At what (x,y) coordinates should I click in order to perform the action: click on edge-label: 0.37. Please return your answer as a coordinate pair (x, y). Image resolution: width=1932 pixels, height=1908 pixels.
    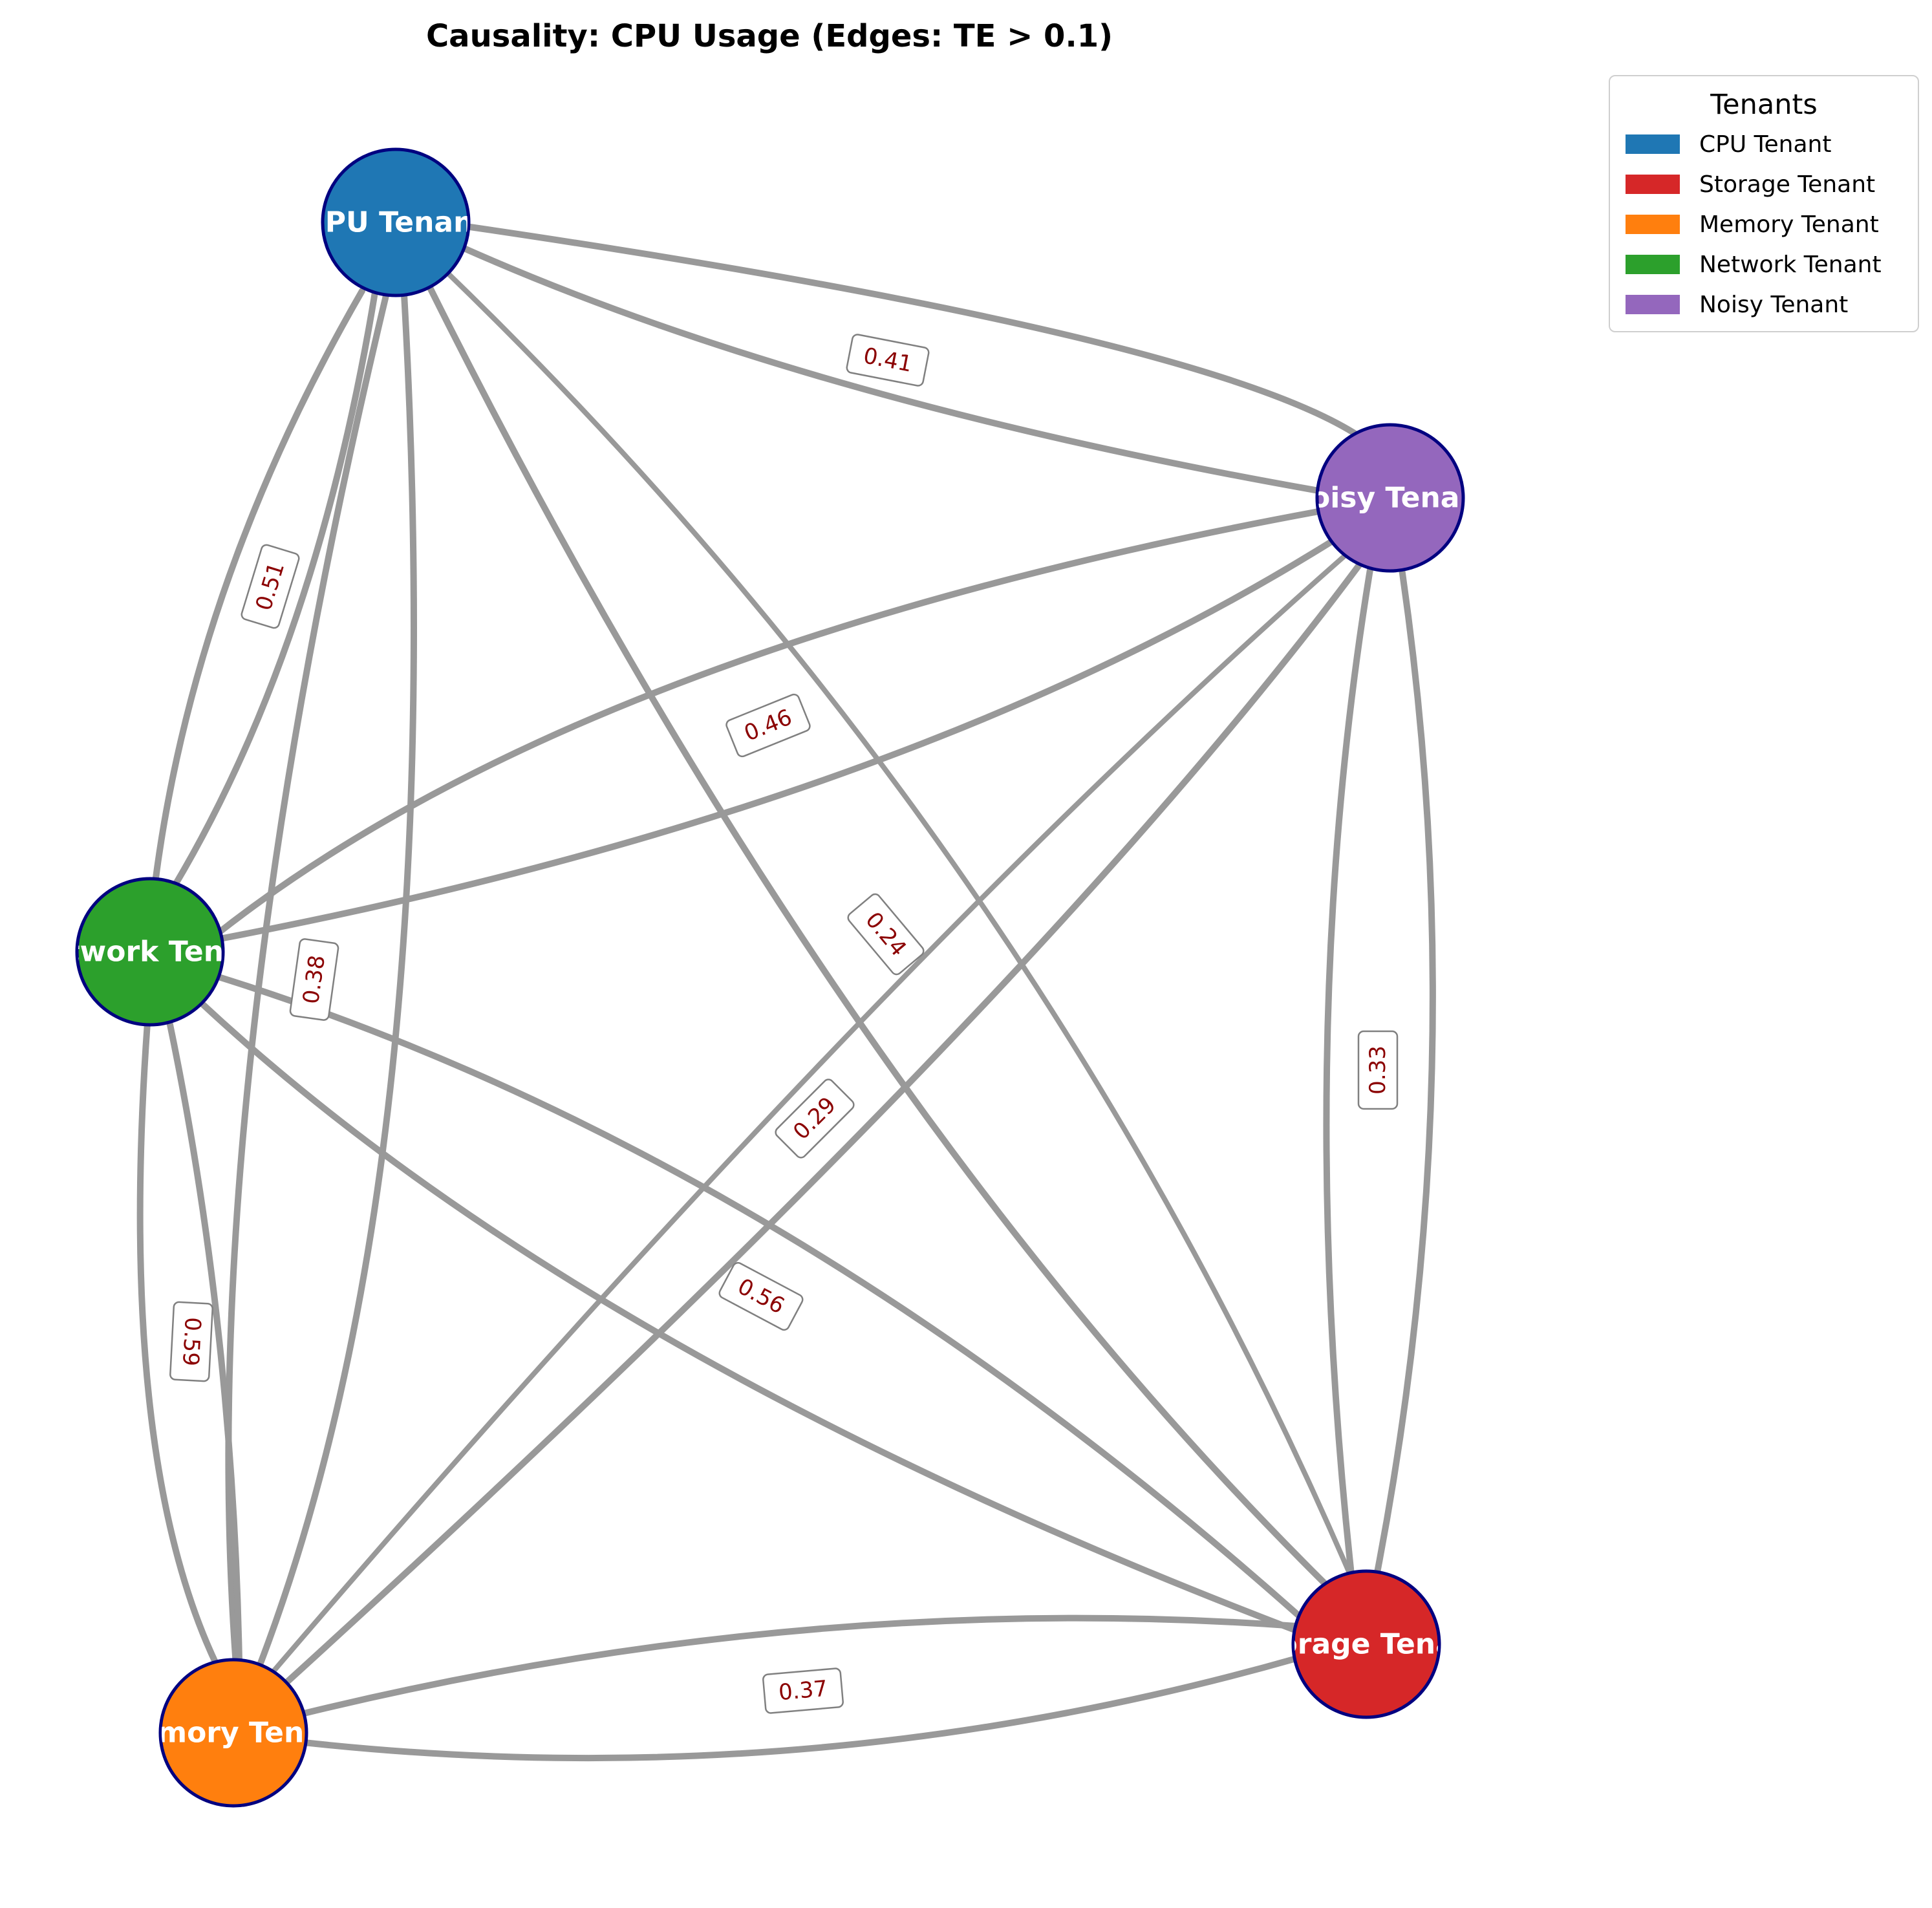
    Looking at the image, I should click on (803, 1690).